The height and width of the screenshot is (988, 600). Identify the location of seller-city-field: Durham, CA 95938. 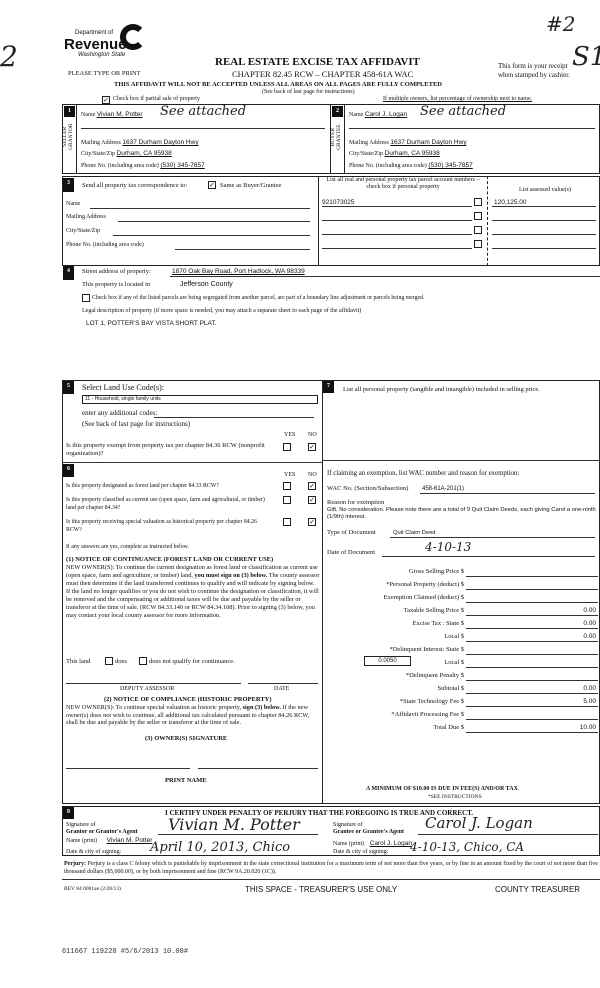
(144, 153).